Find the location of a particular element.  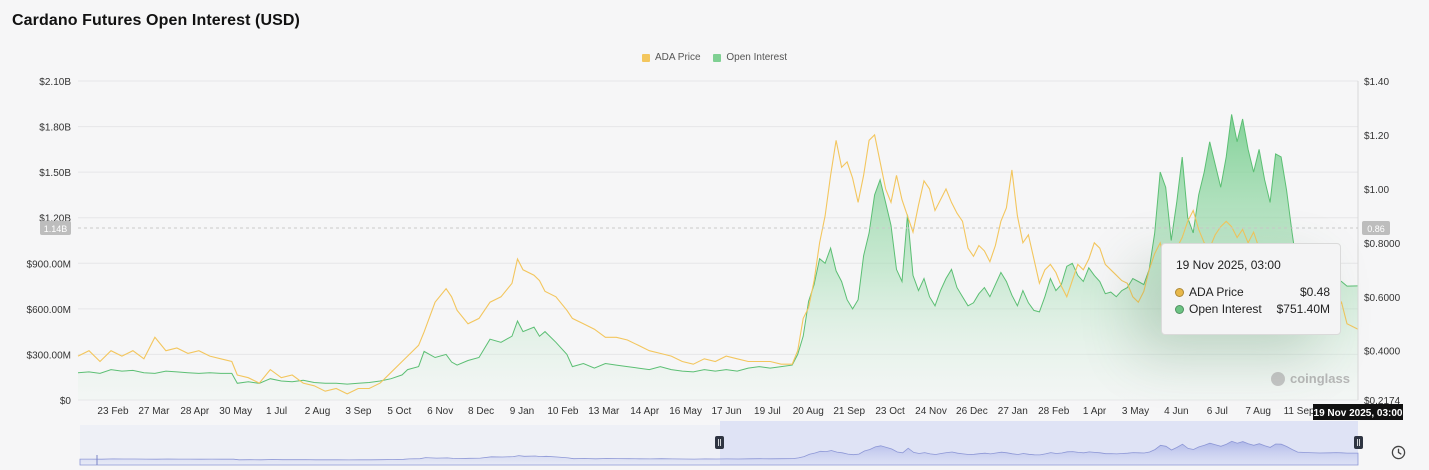

legend-label-ada-price: ADA Price is located at coordinates (678, 57).